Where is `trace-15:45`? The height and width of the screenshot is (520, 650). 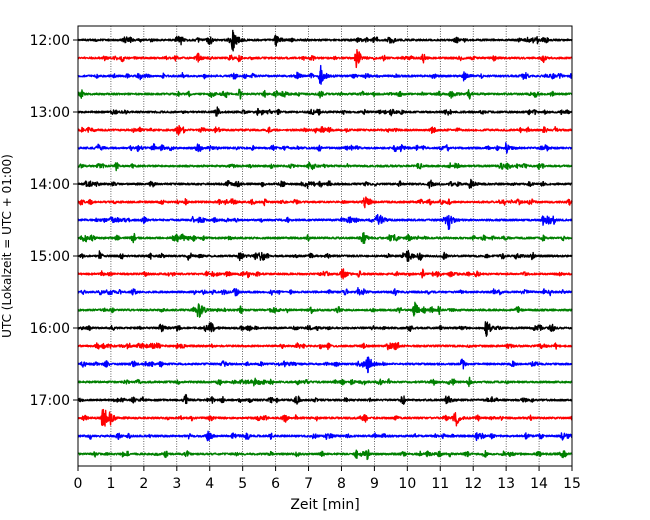 trace-15:45 is located at coordinates (325, 309).